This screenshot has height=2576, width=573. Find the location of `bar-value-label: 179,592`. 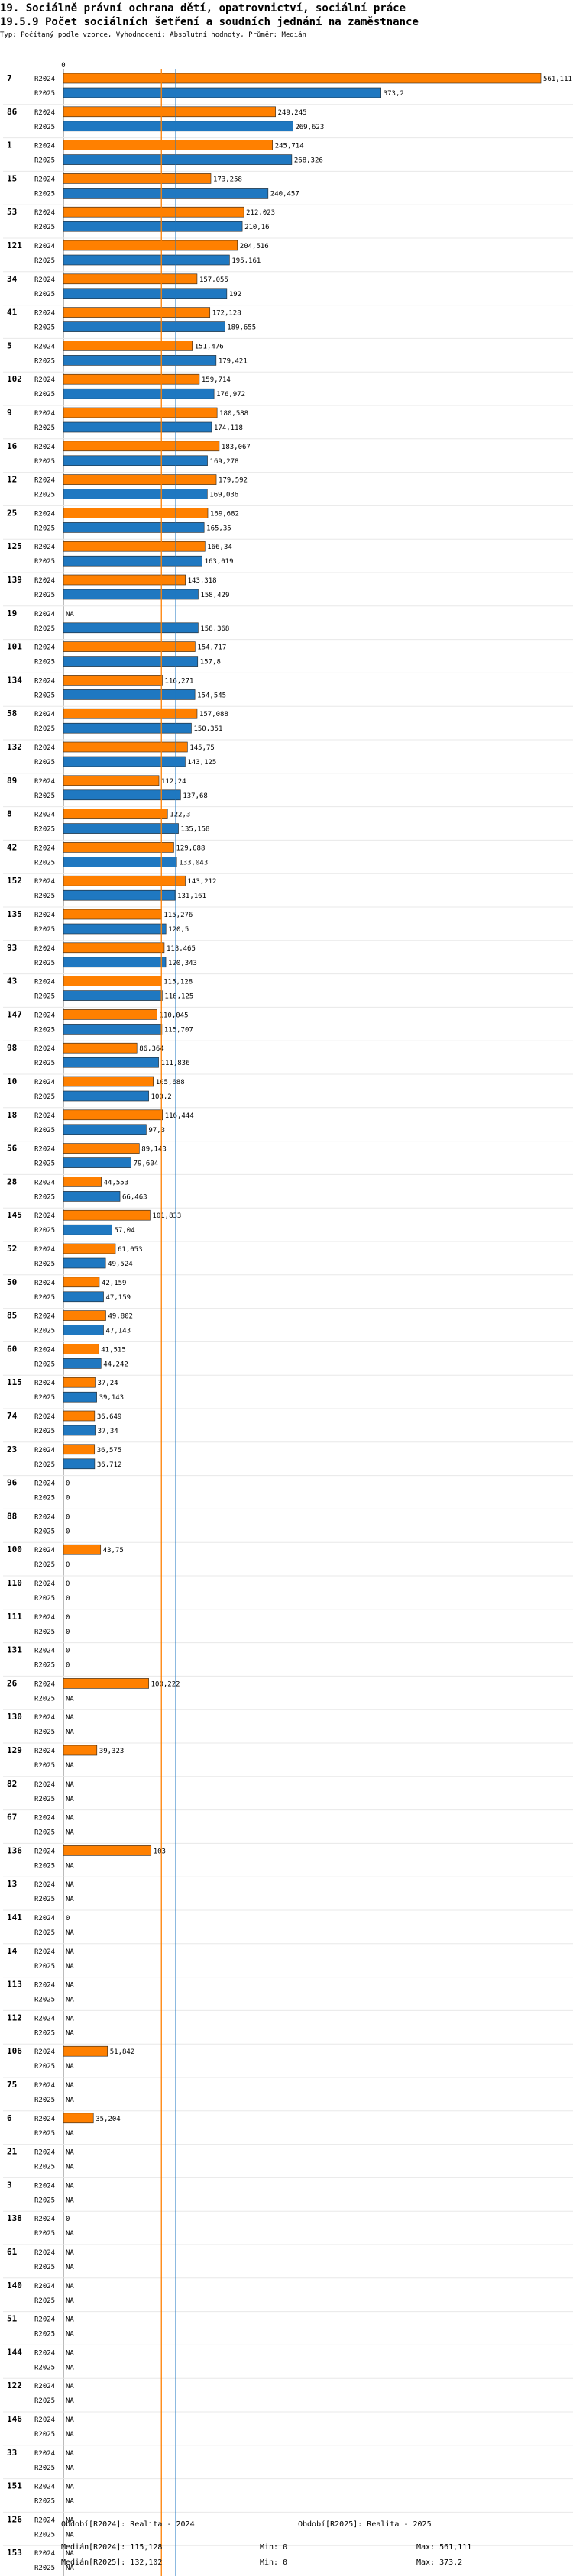

bar-value-label: 179,592 is located at coordinates (233, 481).